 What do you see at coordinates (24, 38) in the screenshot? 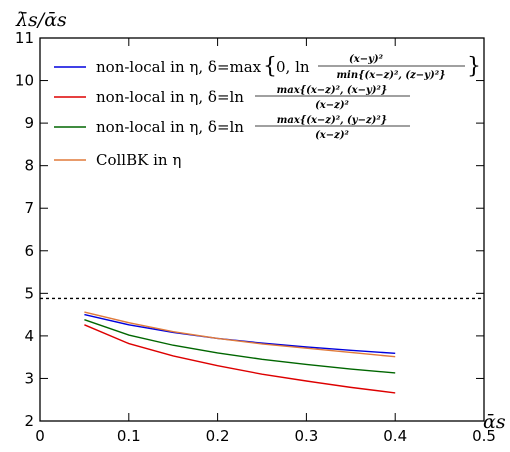
I see `y-tick-label: 11` at bounding box center [24, 38].